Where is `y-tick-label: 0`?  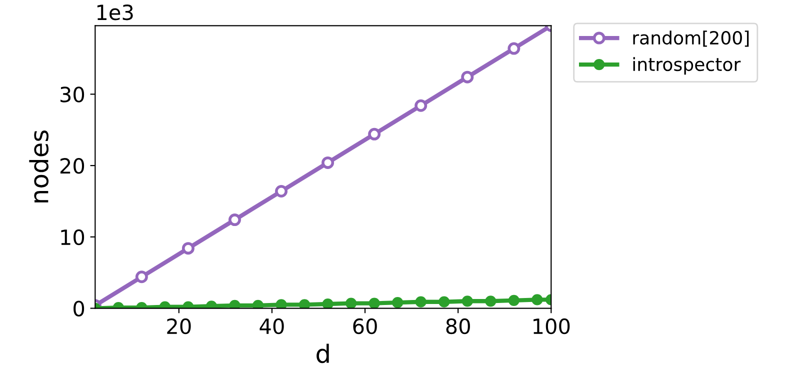 y-tick-label: 0 is located at coordinates (79, 308).